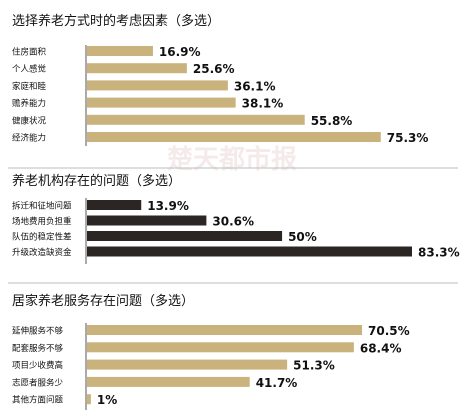  What do you see at coordinates (332, 121) in the screenshot?
I see `value-label-0-4: 55.8%` at bounding box center [332, 121].